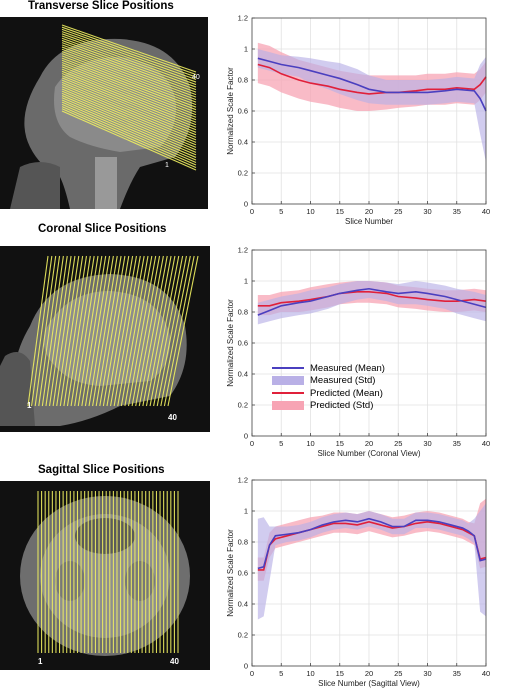  I want to click on x-tick-label: 15, so click(340, 443).